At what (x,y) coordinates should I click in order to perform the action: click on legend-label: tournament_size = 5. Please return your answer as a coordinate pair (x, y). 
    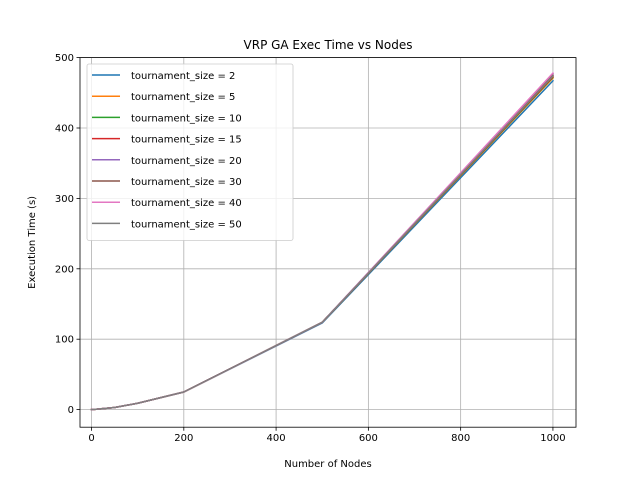
    Looking at the image, I should click on (183, 97).